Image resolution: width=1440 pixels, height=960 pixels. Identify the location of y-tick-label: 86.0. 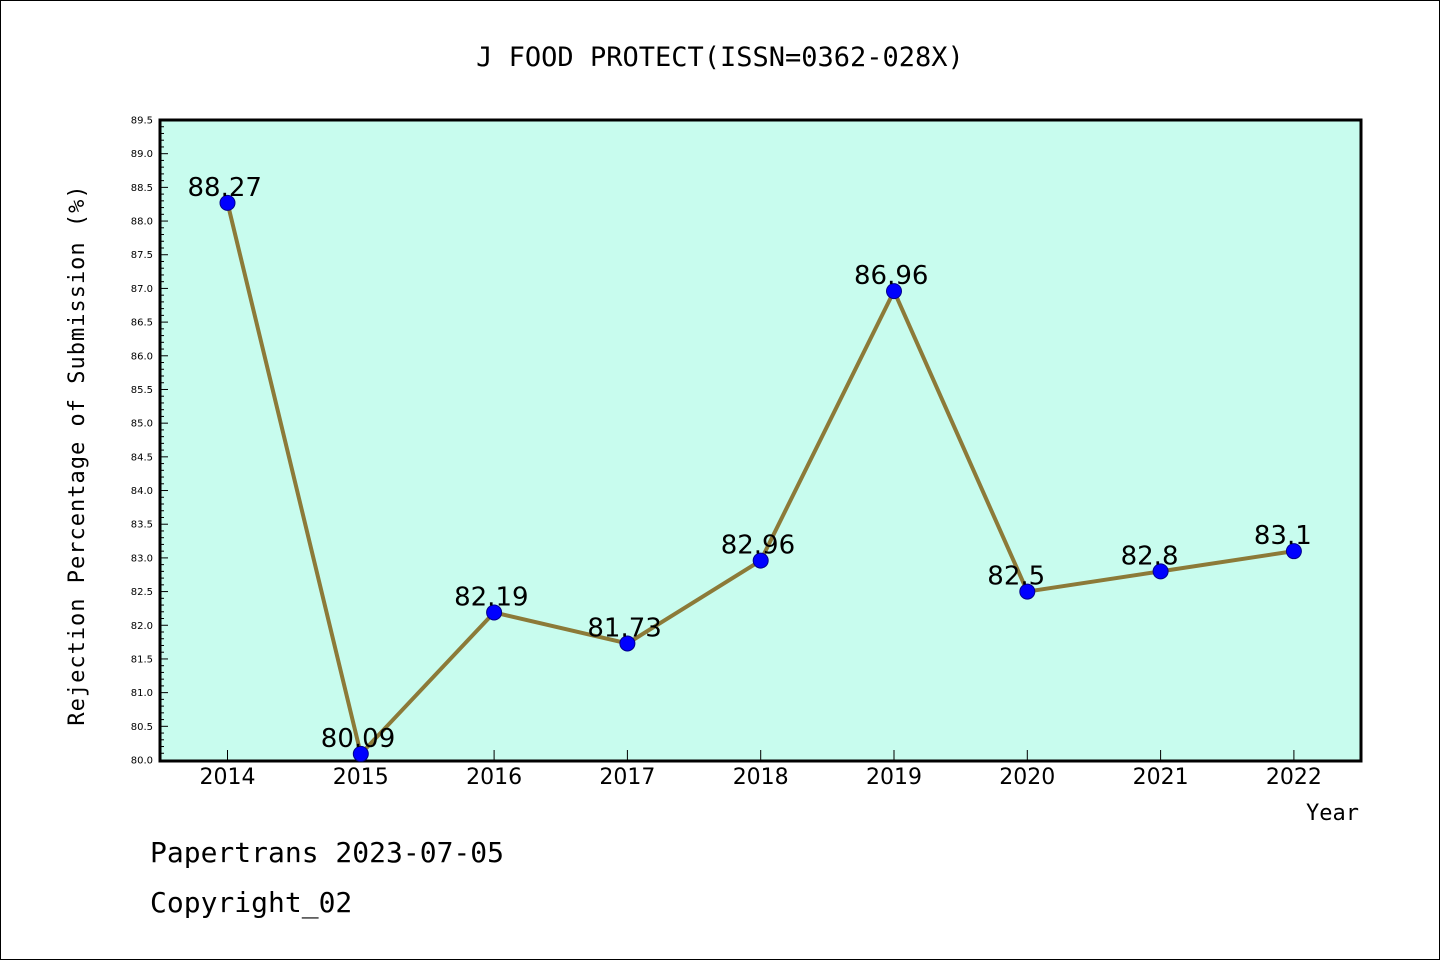
(142, 356).